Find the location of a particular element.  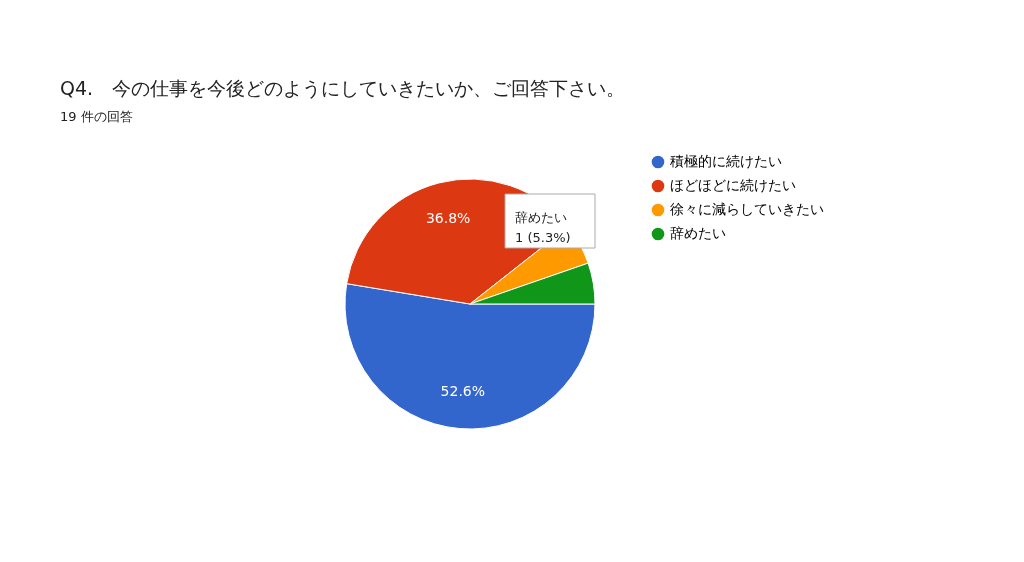

text: 19 件の回答 is located at coordinates (96, 116).